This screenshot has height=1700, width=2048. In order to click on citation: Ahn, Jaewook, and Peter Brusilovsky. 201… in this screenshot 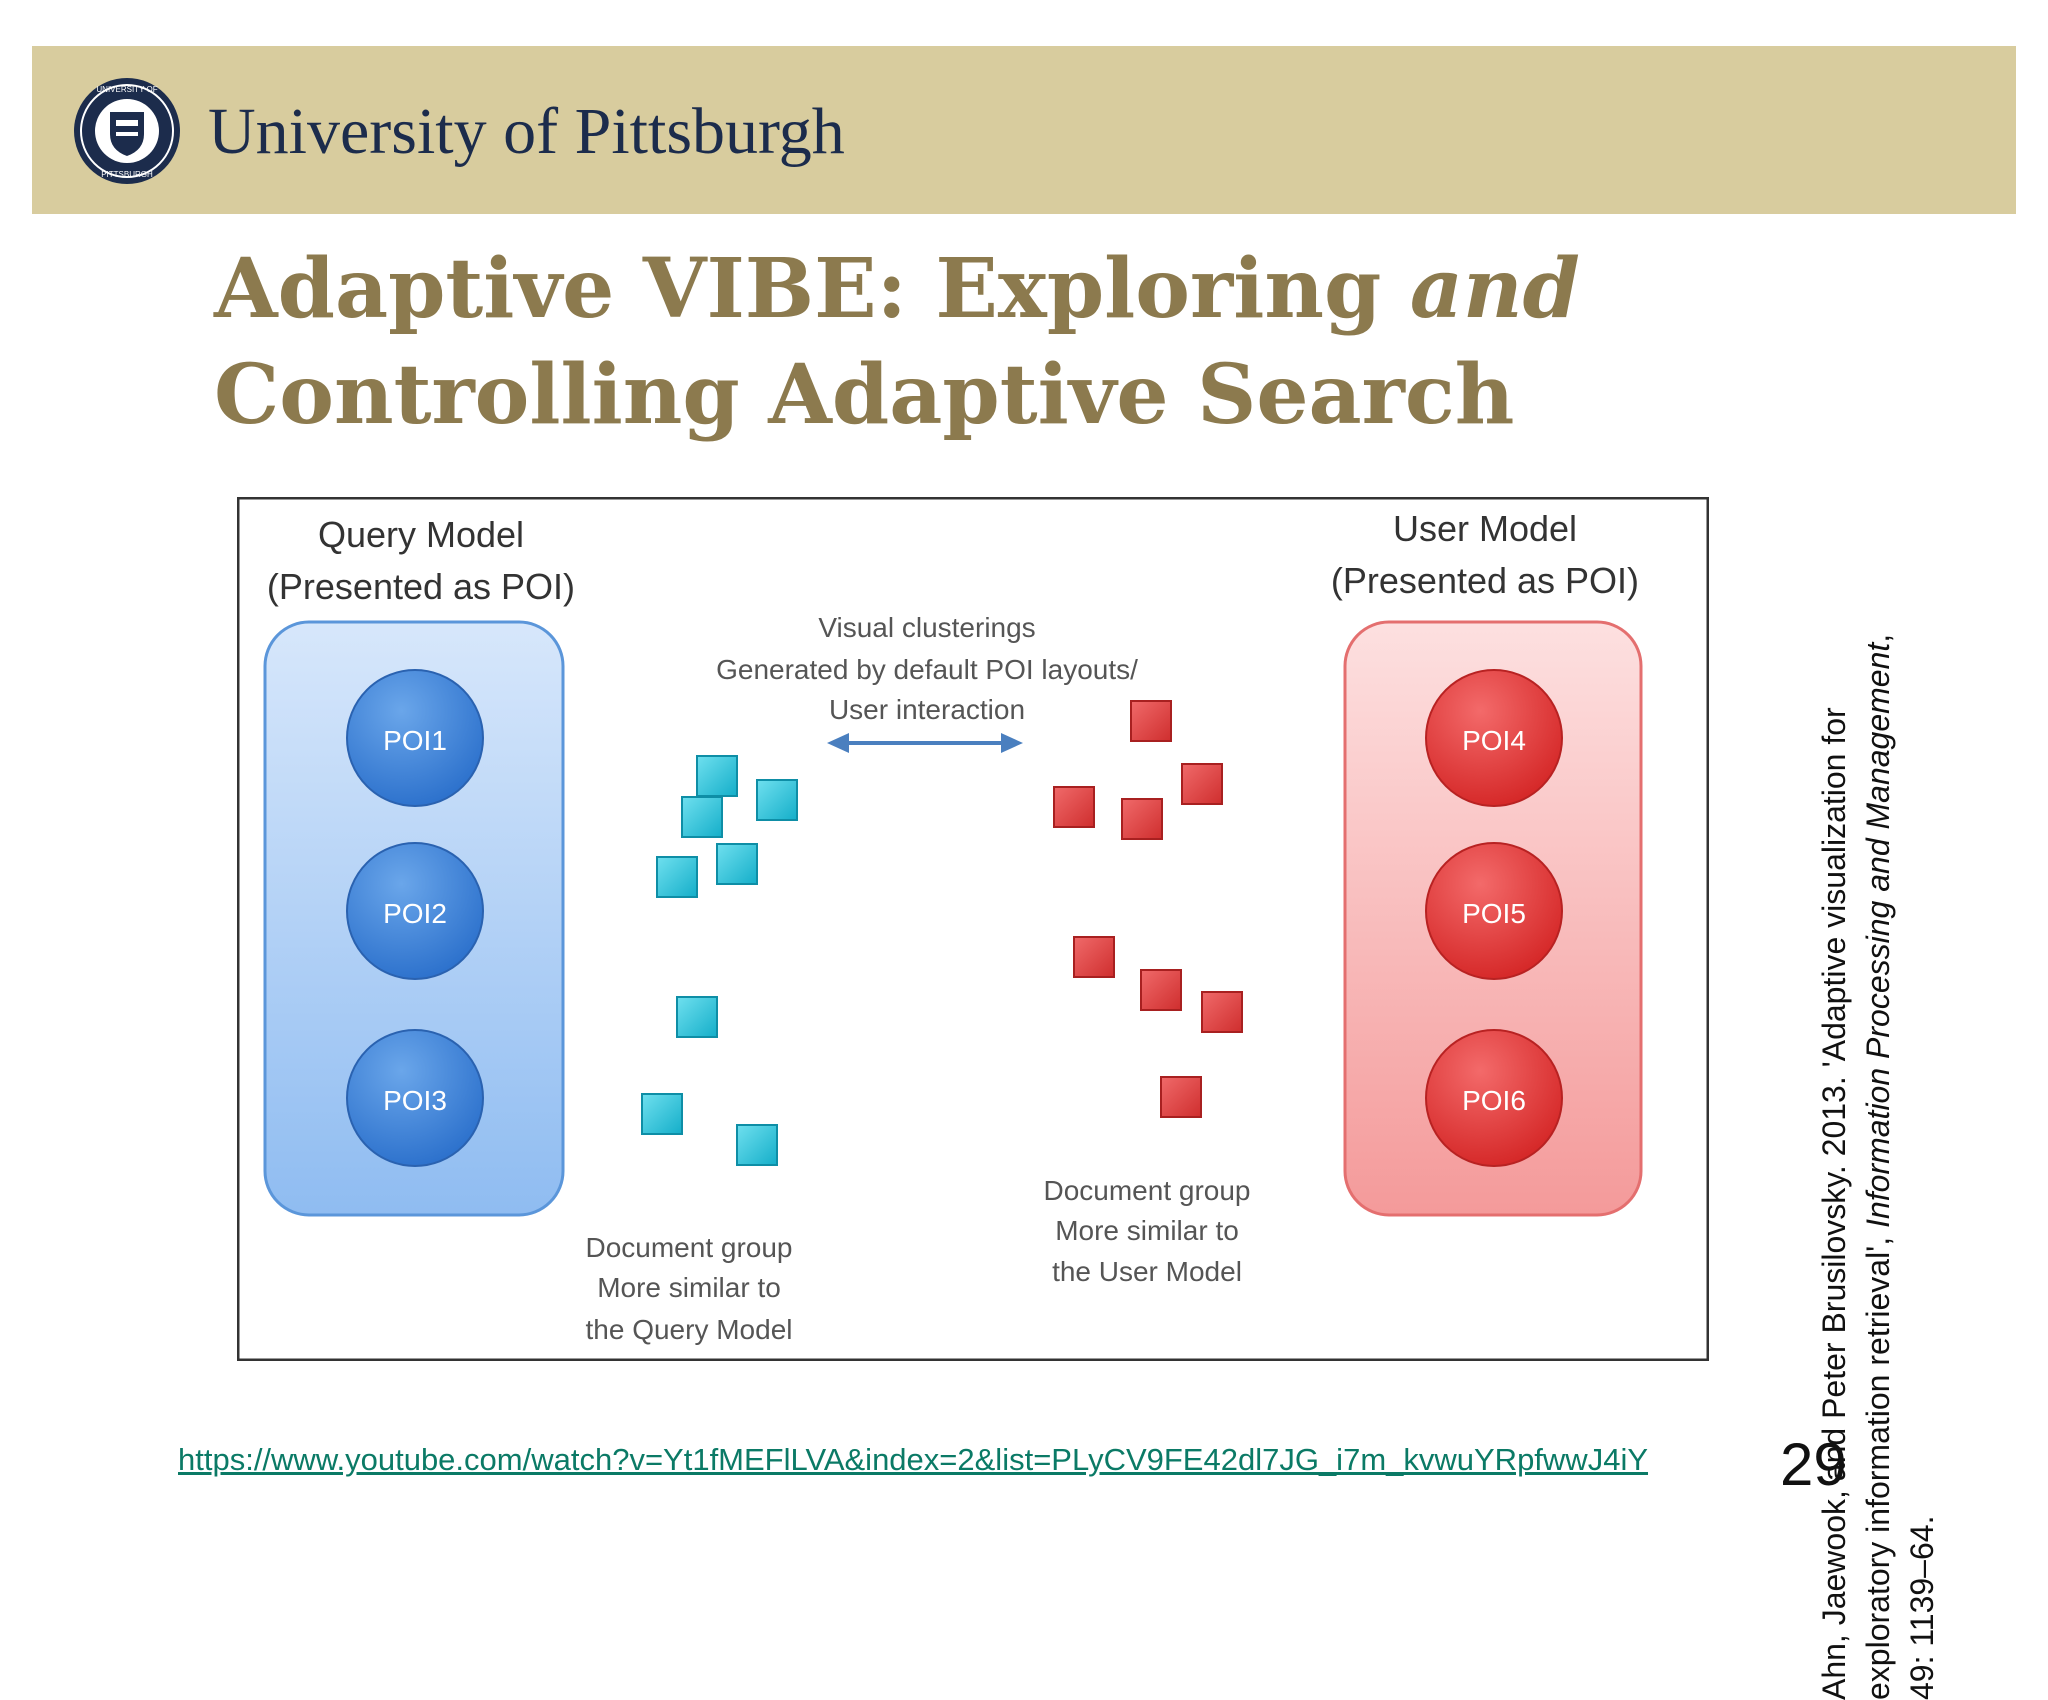, I will do `click(1884, 1150)`.